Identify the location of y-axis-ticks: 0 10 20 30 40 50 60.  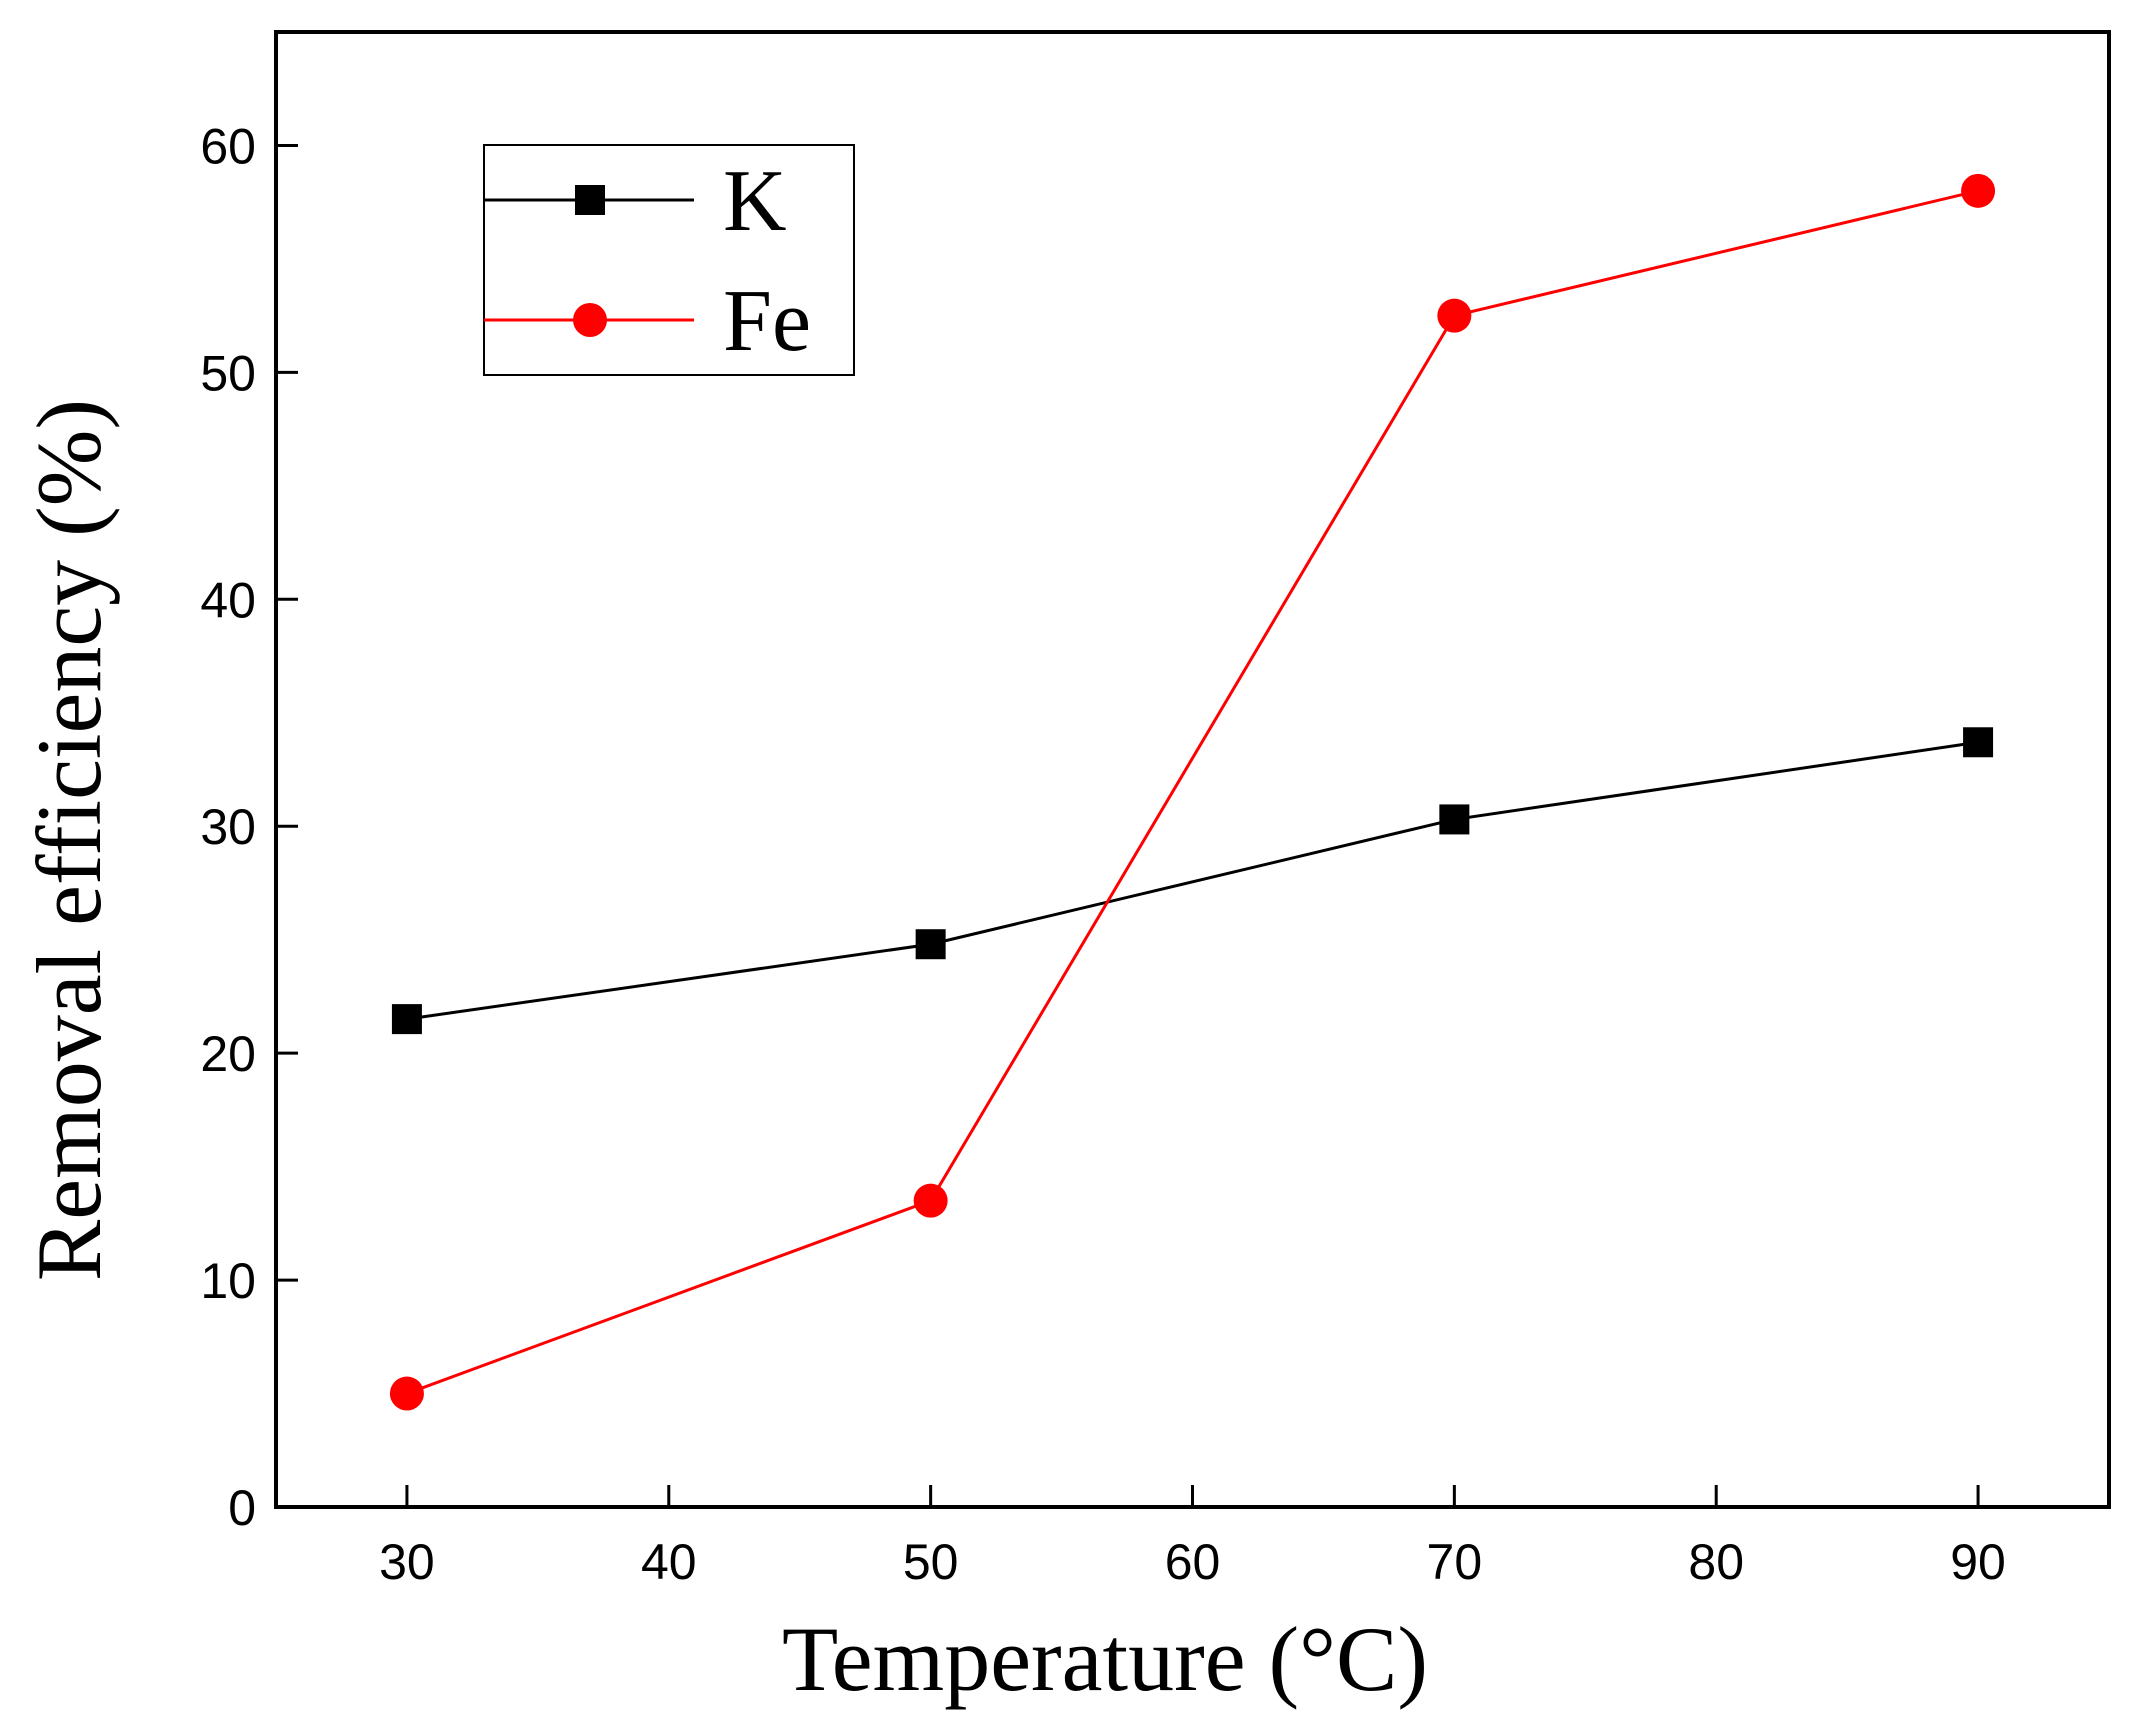
(249, 827).